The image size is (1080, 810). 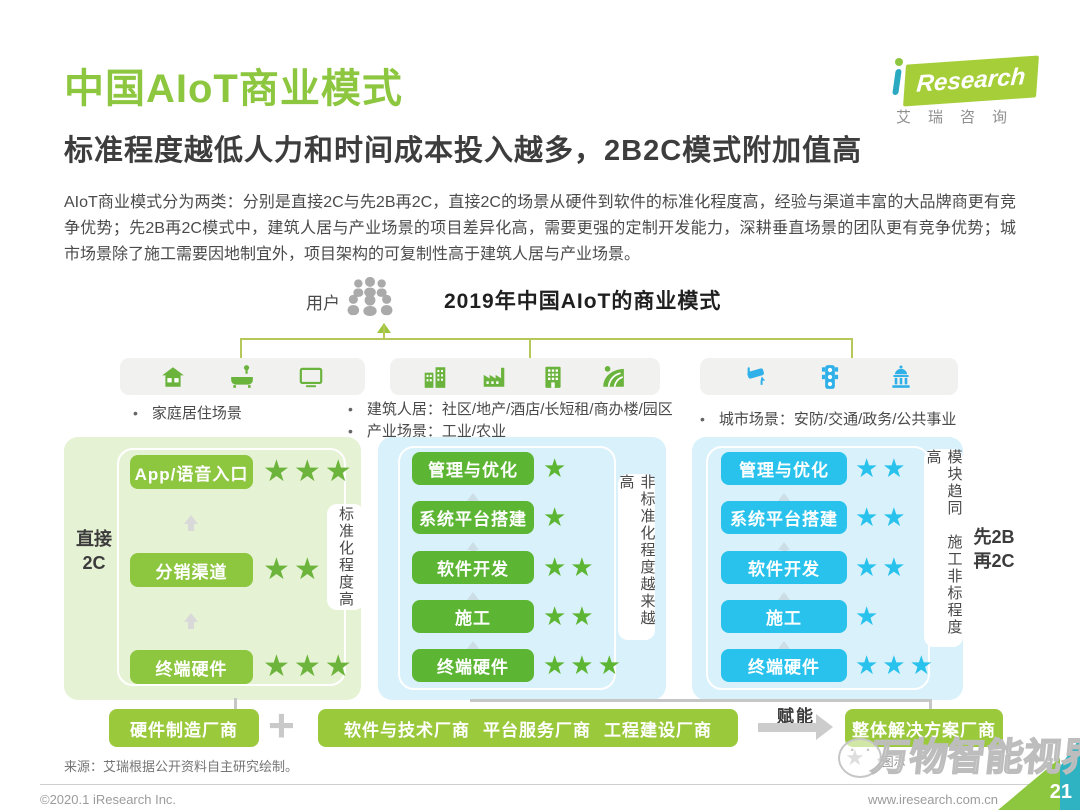 I want to click on side-label-line: 直接, so click(x=94, y=539).